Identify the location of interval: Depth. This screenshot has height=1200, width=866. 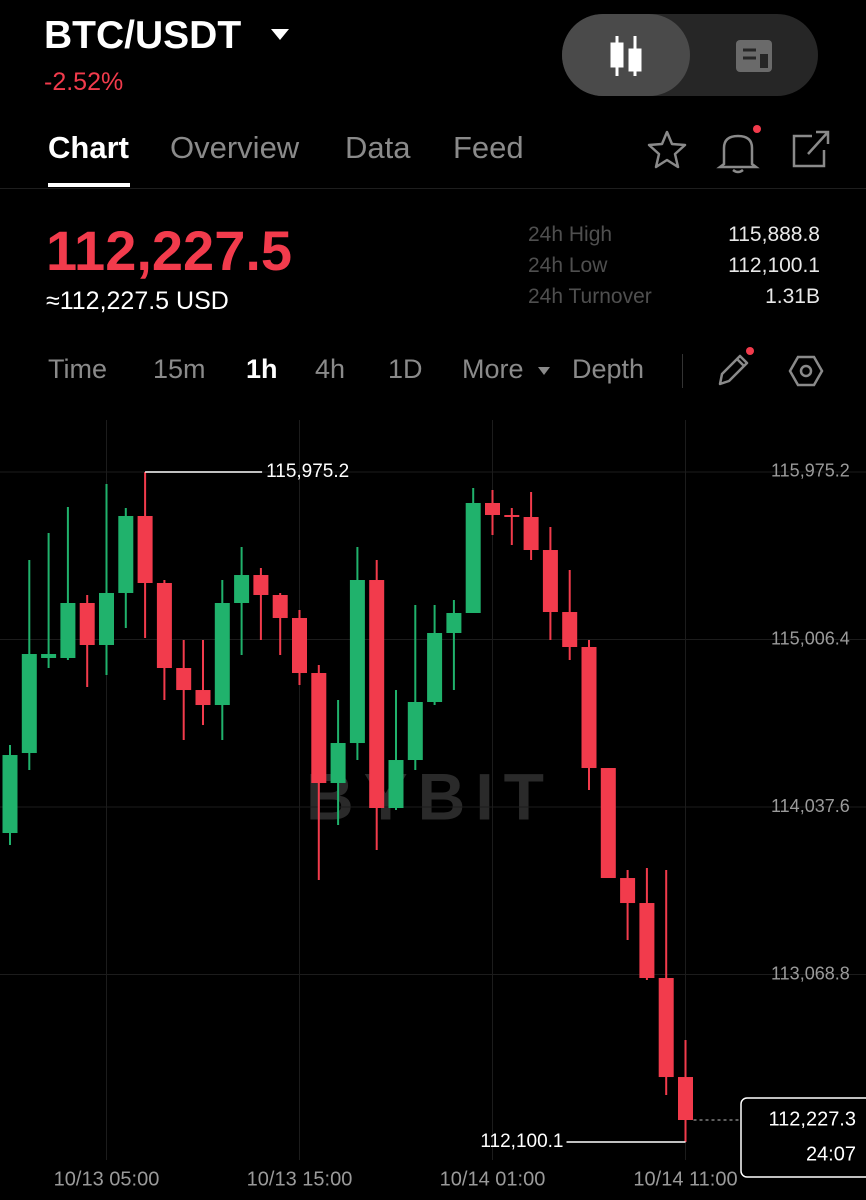
(608, 369).